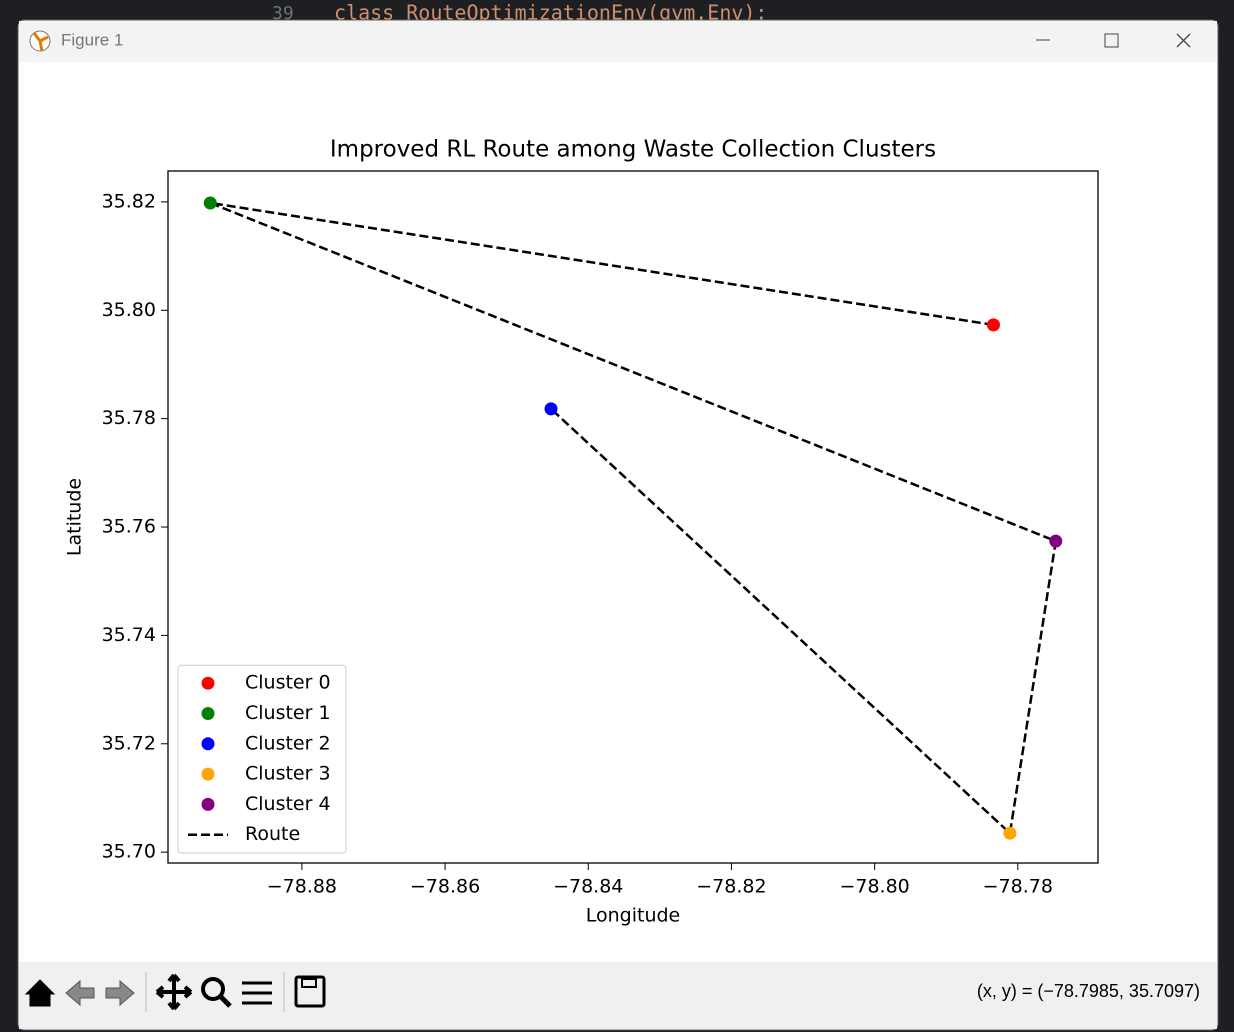  I want to click on home-button, so click(40, 993).